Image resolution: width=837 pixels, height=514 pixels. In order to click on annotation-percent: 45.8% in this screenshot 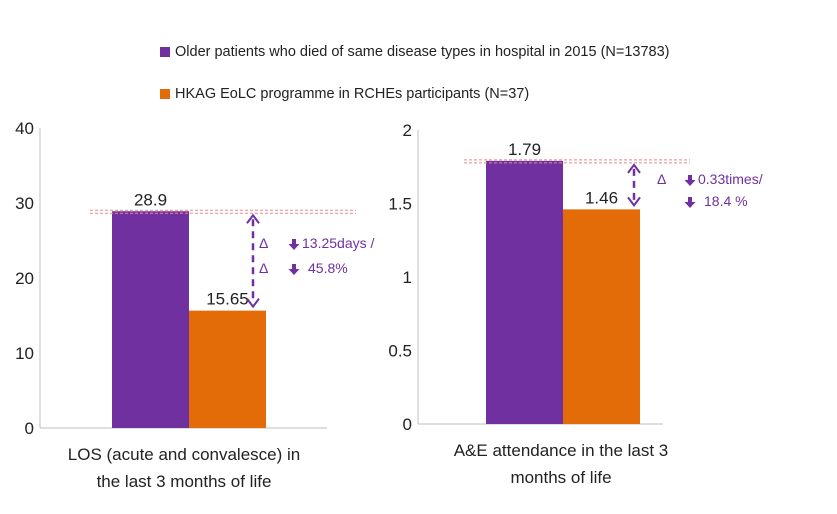, I will do `click(328, 268)`.